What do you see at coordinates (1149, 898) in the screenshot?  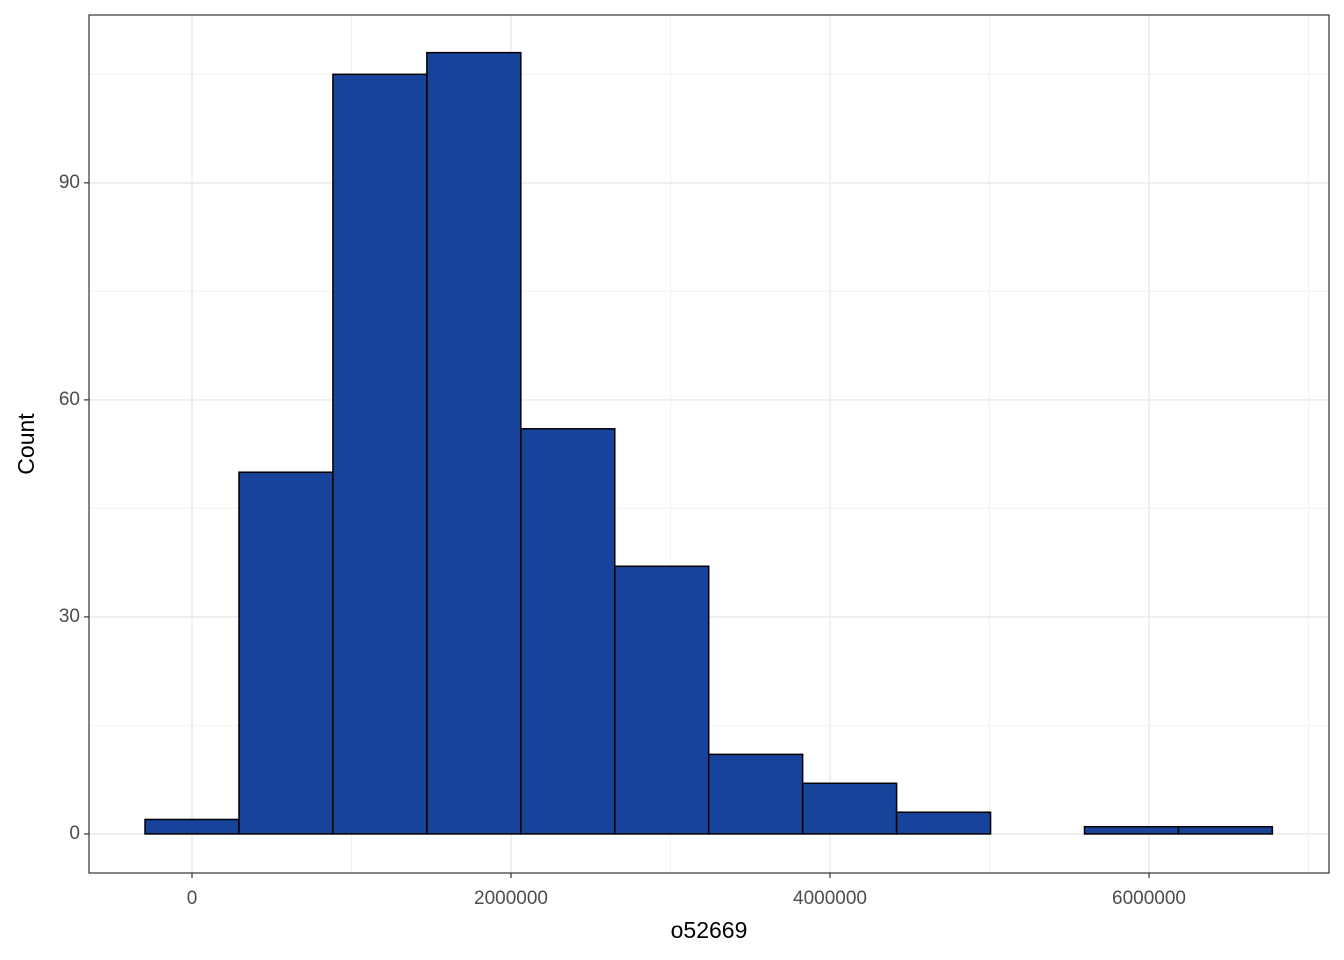 I see `x-tick-label: 6000000` at bounding box center [1149, 898].